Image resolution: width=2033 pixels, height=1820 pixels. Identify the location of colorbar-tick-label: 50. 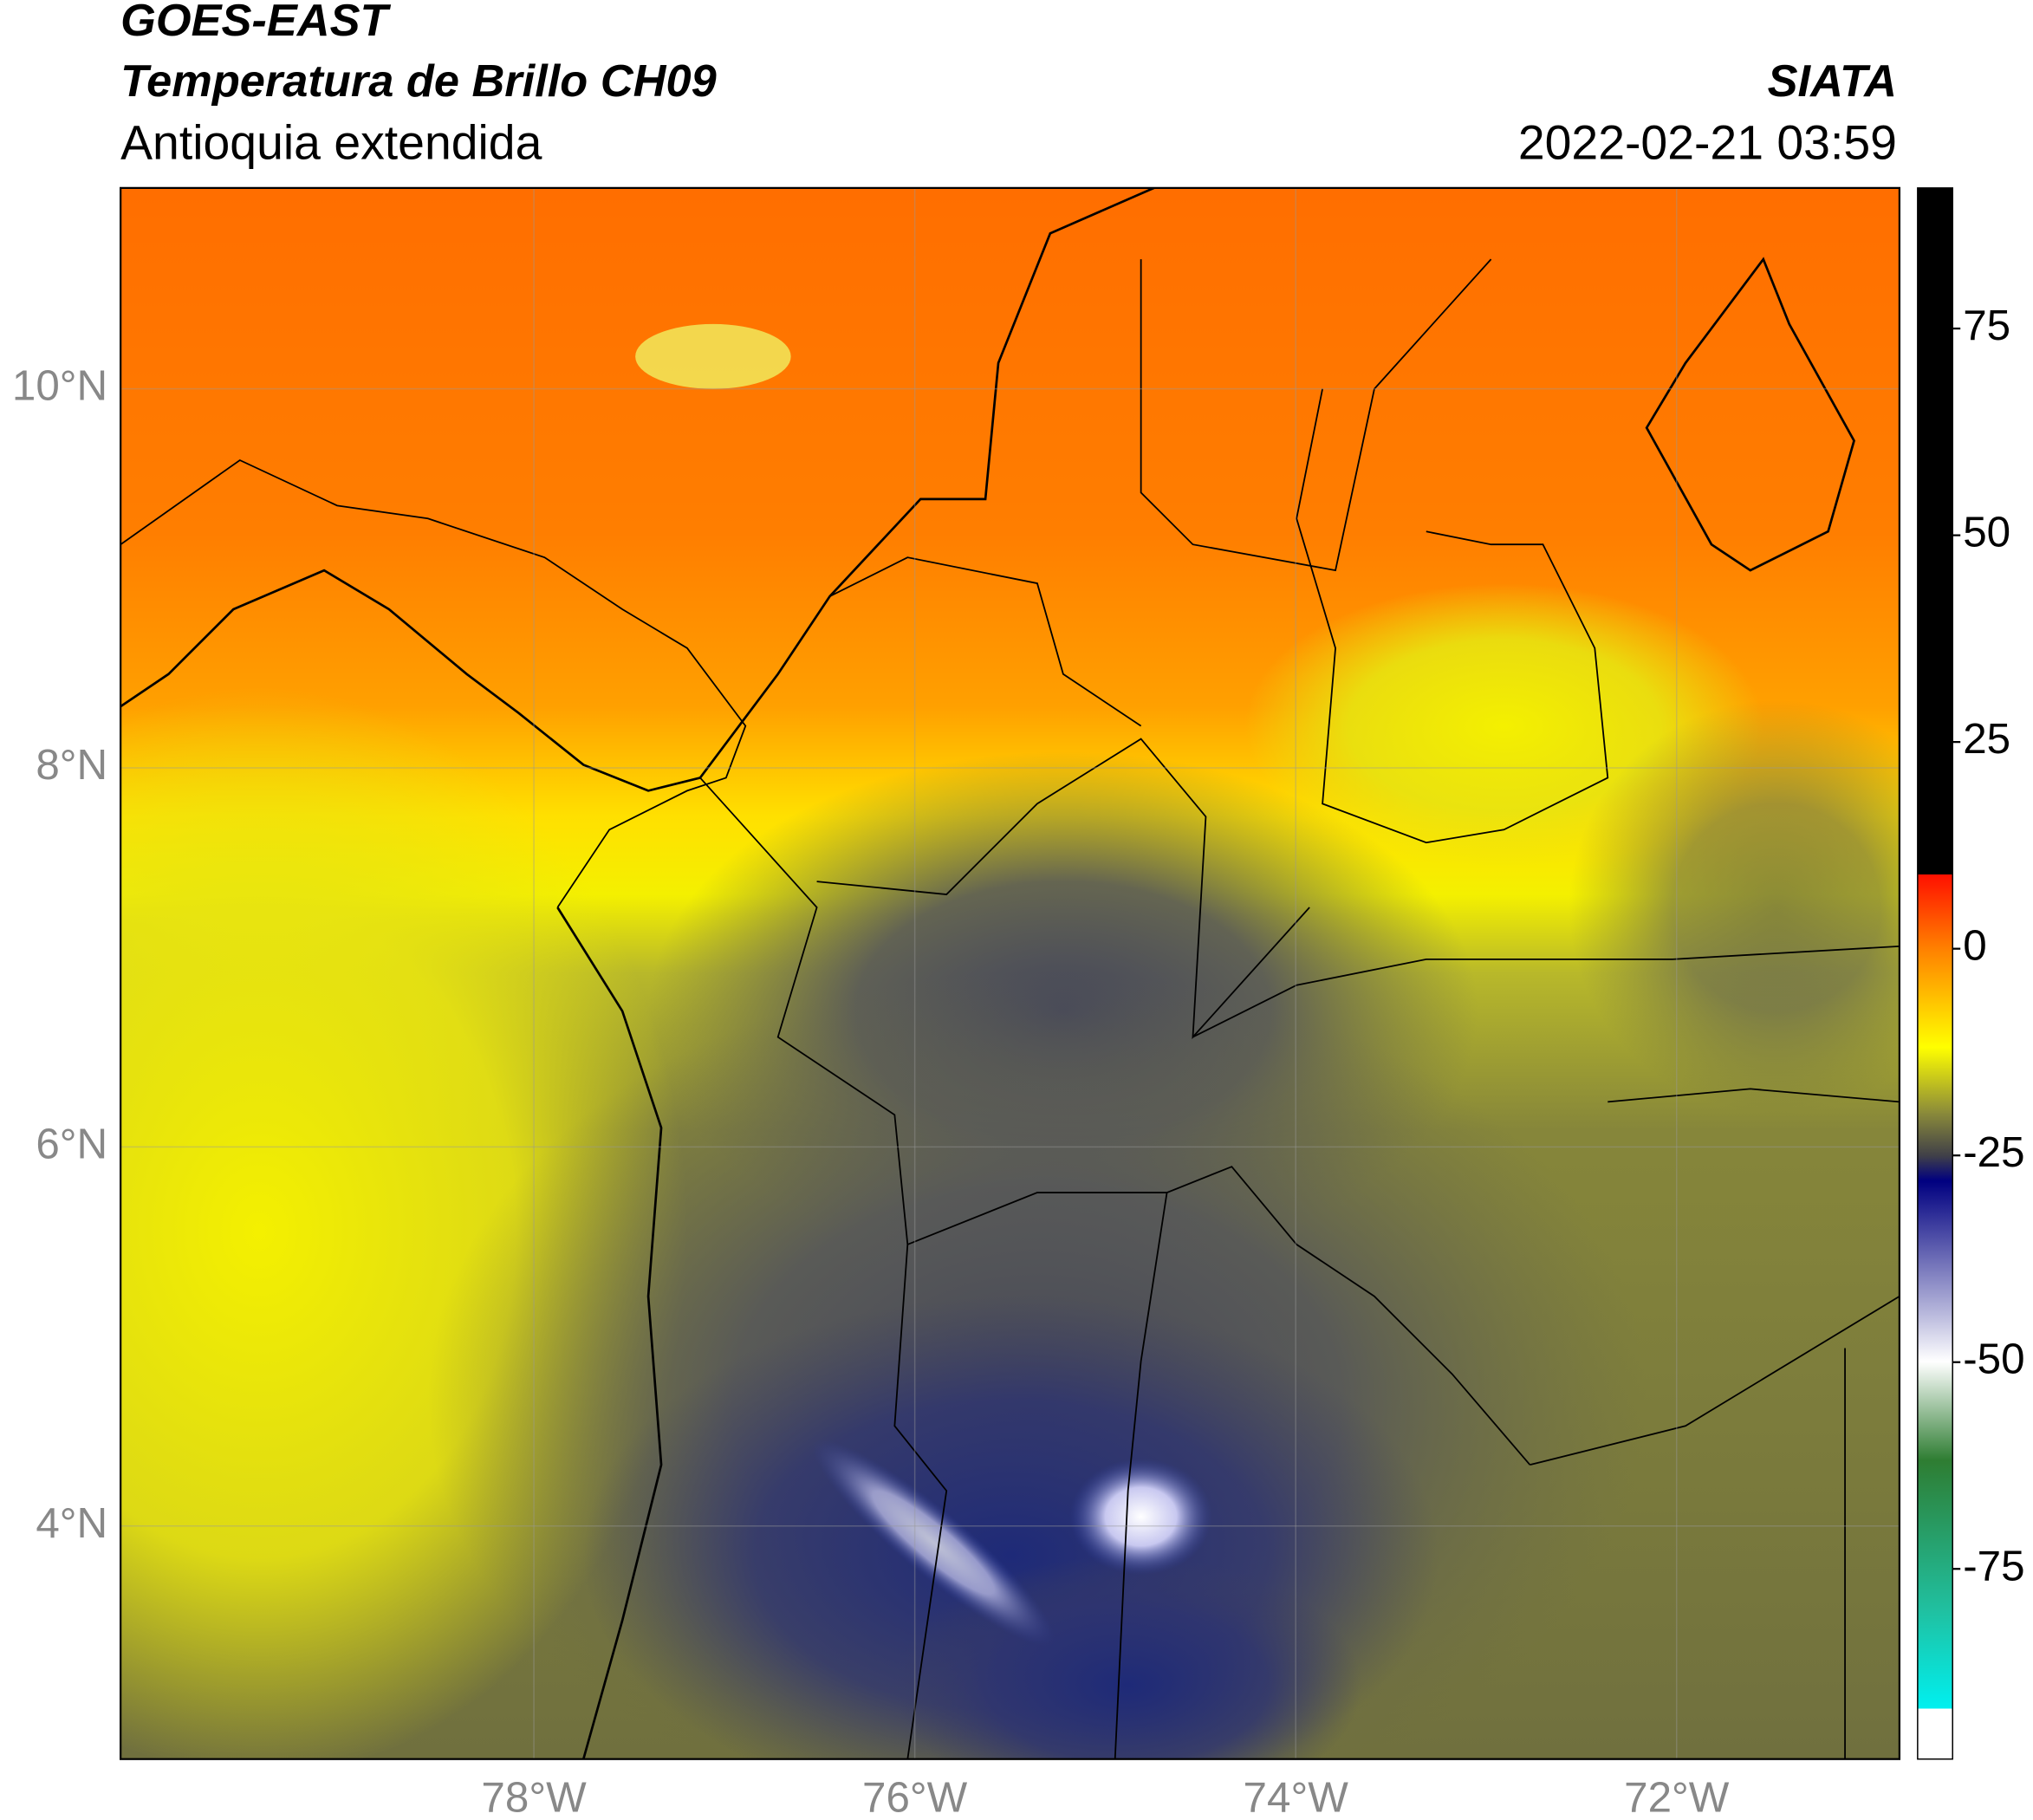
(1986, 532).